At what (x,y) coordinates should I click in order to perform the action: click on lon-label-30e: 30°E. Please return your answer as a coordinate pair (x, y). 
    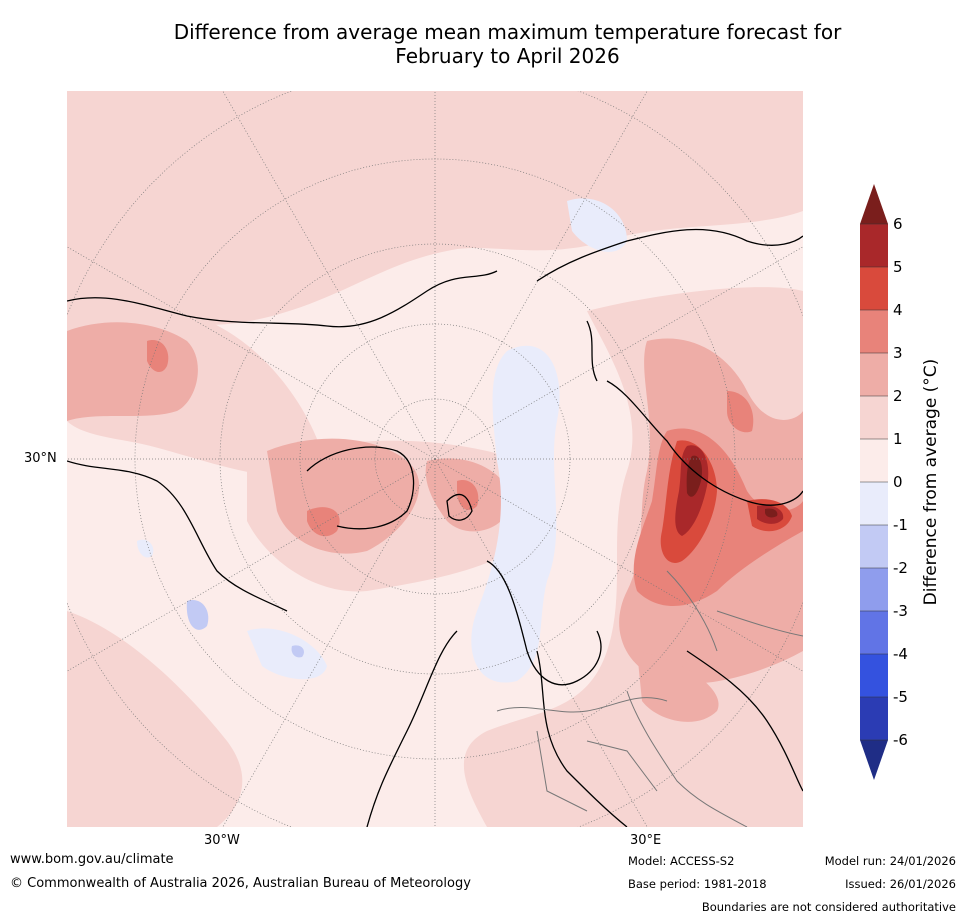
    Looking at the image, I should click on (646, 840).